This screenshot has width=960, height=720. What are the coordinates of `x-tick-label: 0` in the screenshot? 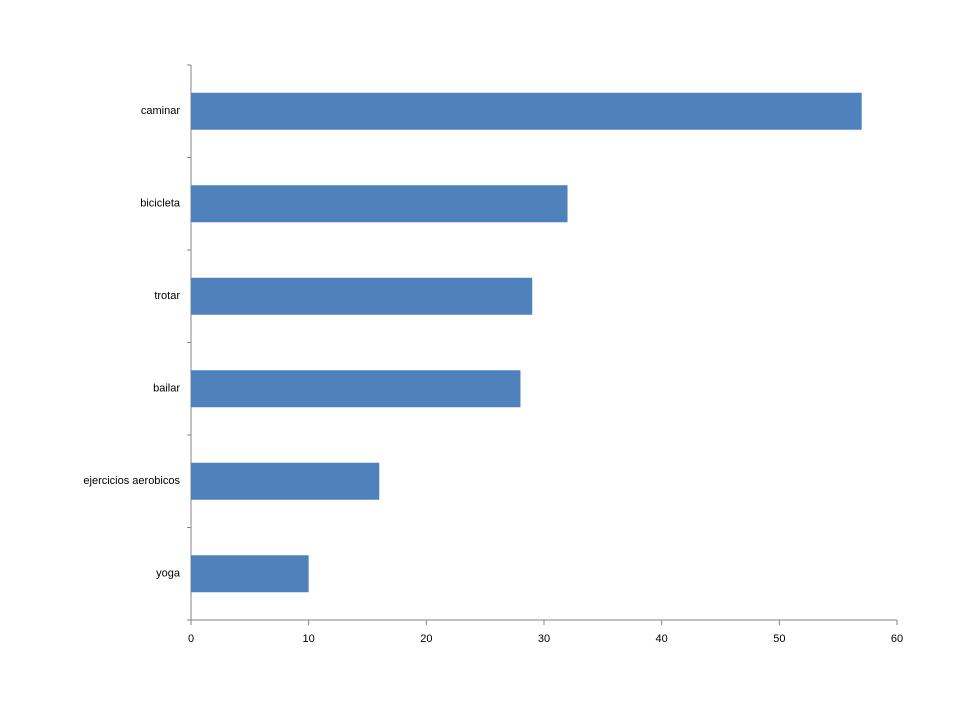 It's located at (191, 639).